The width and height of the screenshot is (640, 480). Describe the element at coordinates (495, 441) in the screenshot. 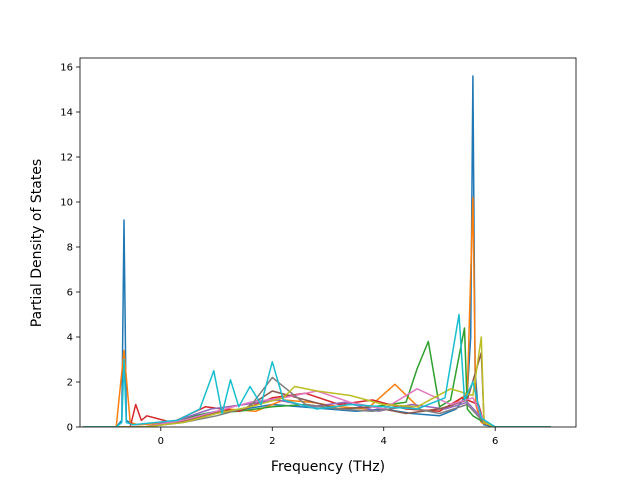

I see `x-tick-label: 6` at that location.